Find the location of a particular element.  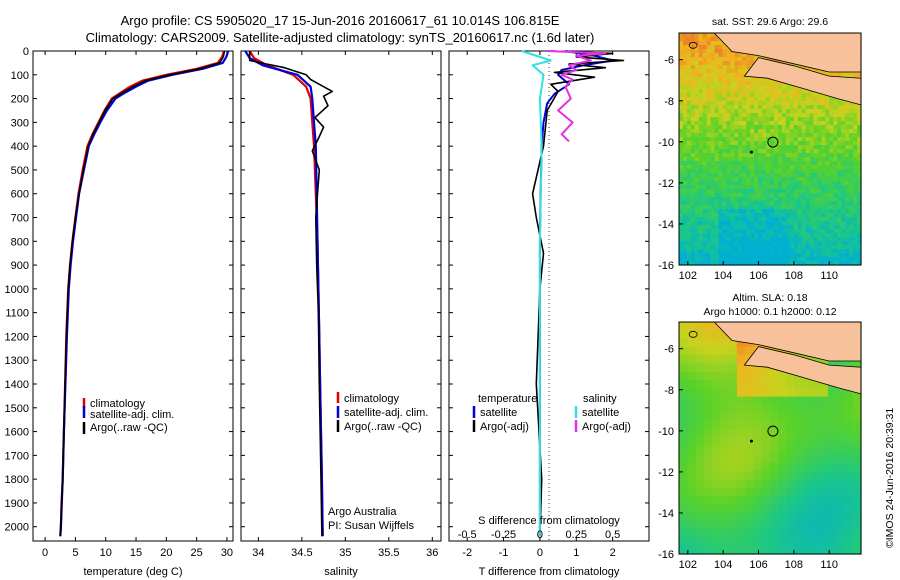

depth-tick-label: 300 is located at coordinates (20, 123).